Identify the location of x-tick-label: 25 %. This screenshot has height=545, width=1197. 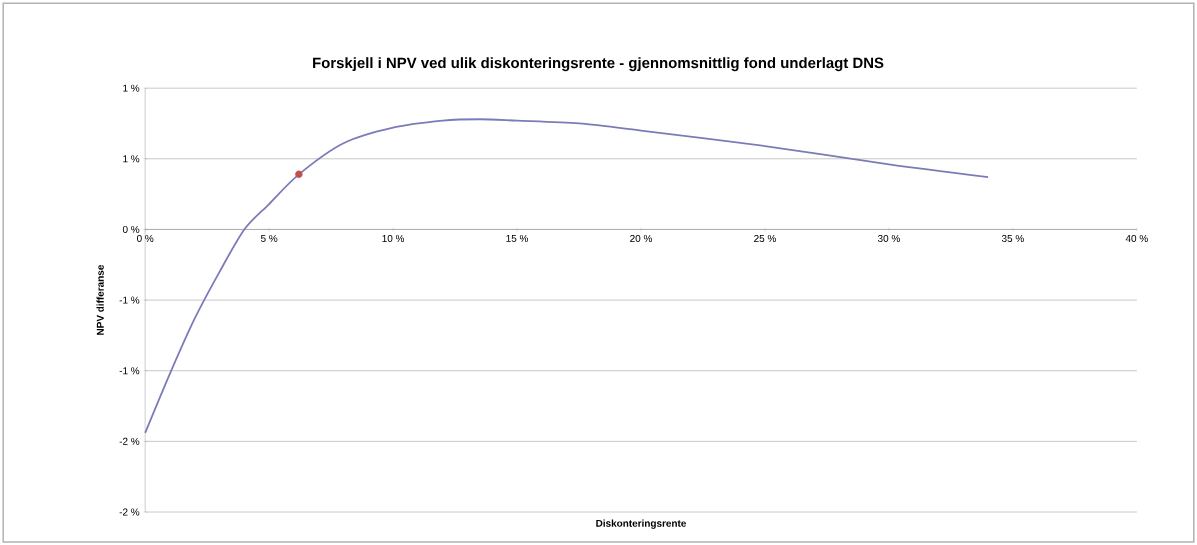
(765, 238).